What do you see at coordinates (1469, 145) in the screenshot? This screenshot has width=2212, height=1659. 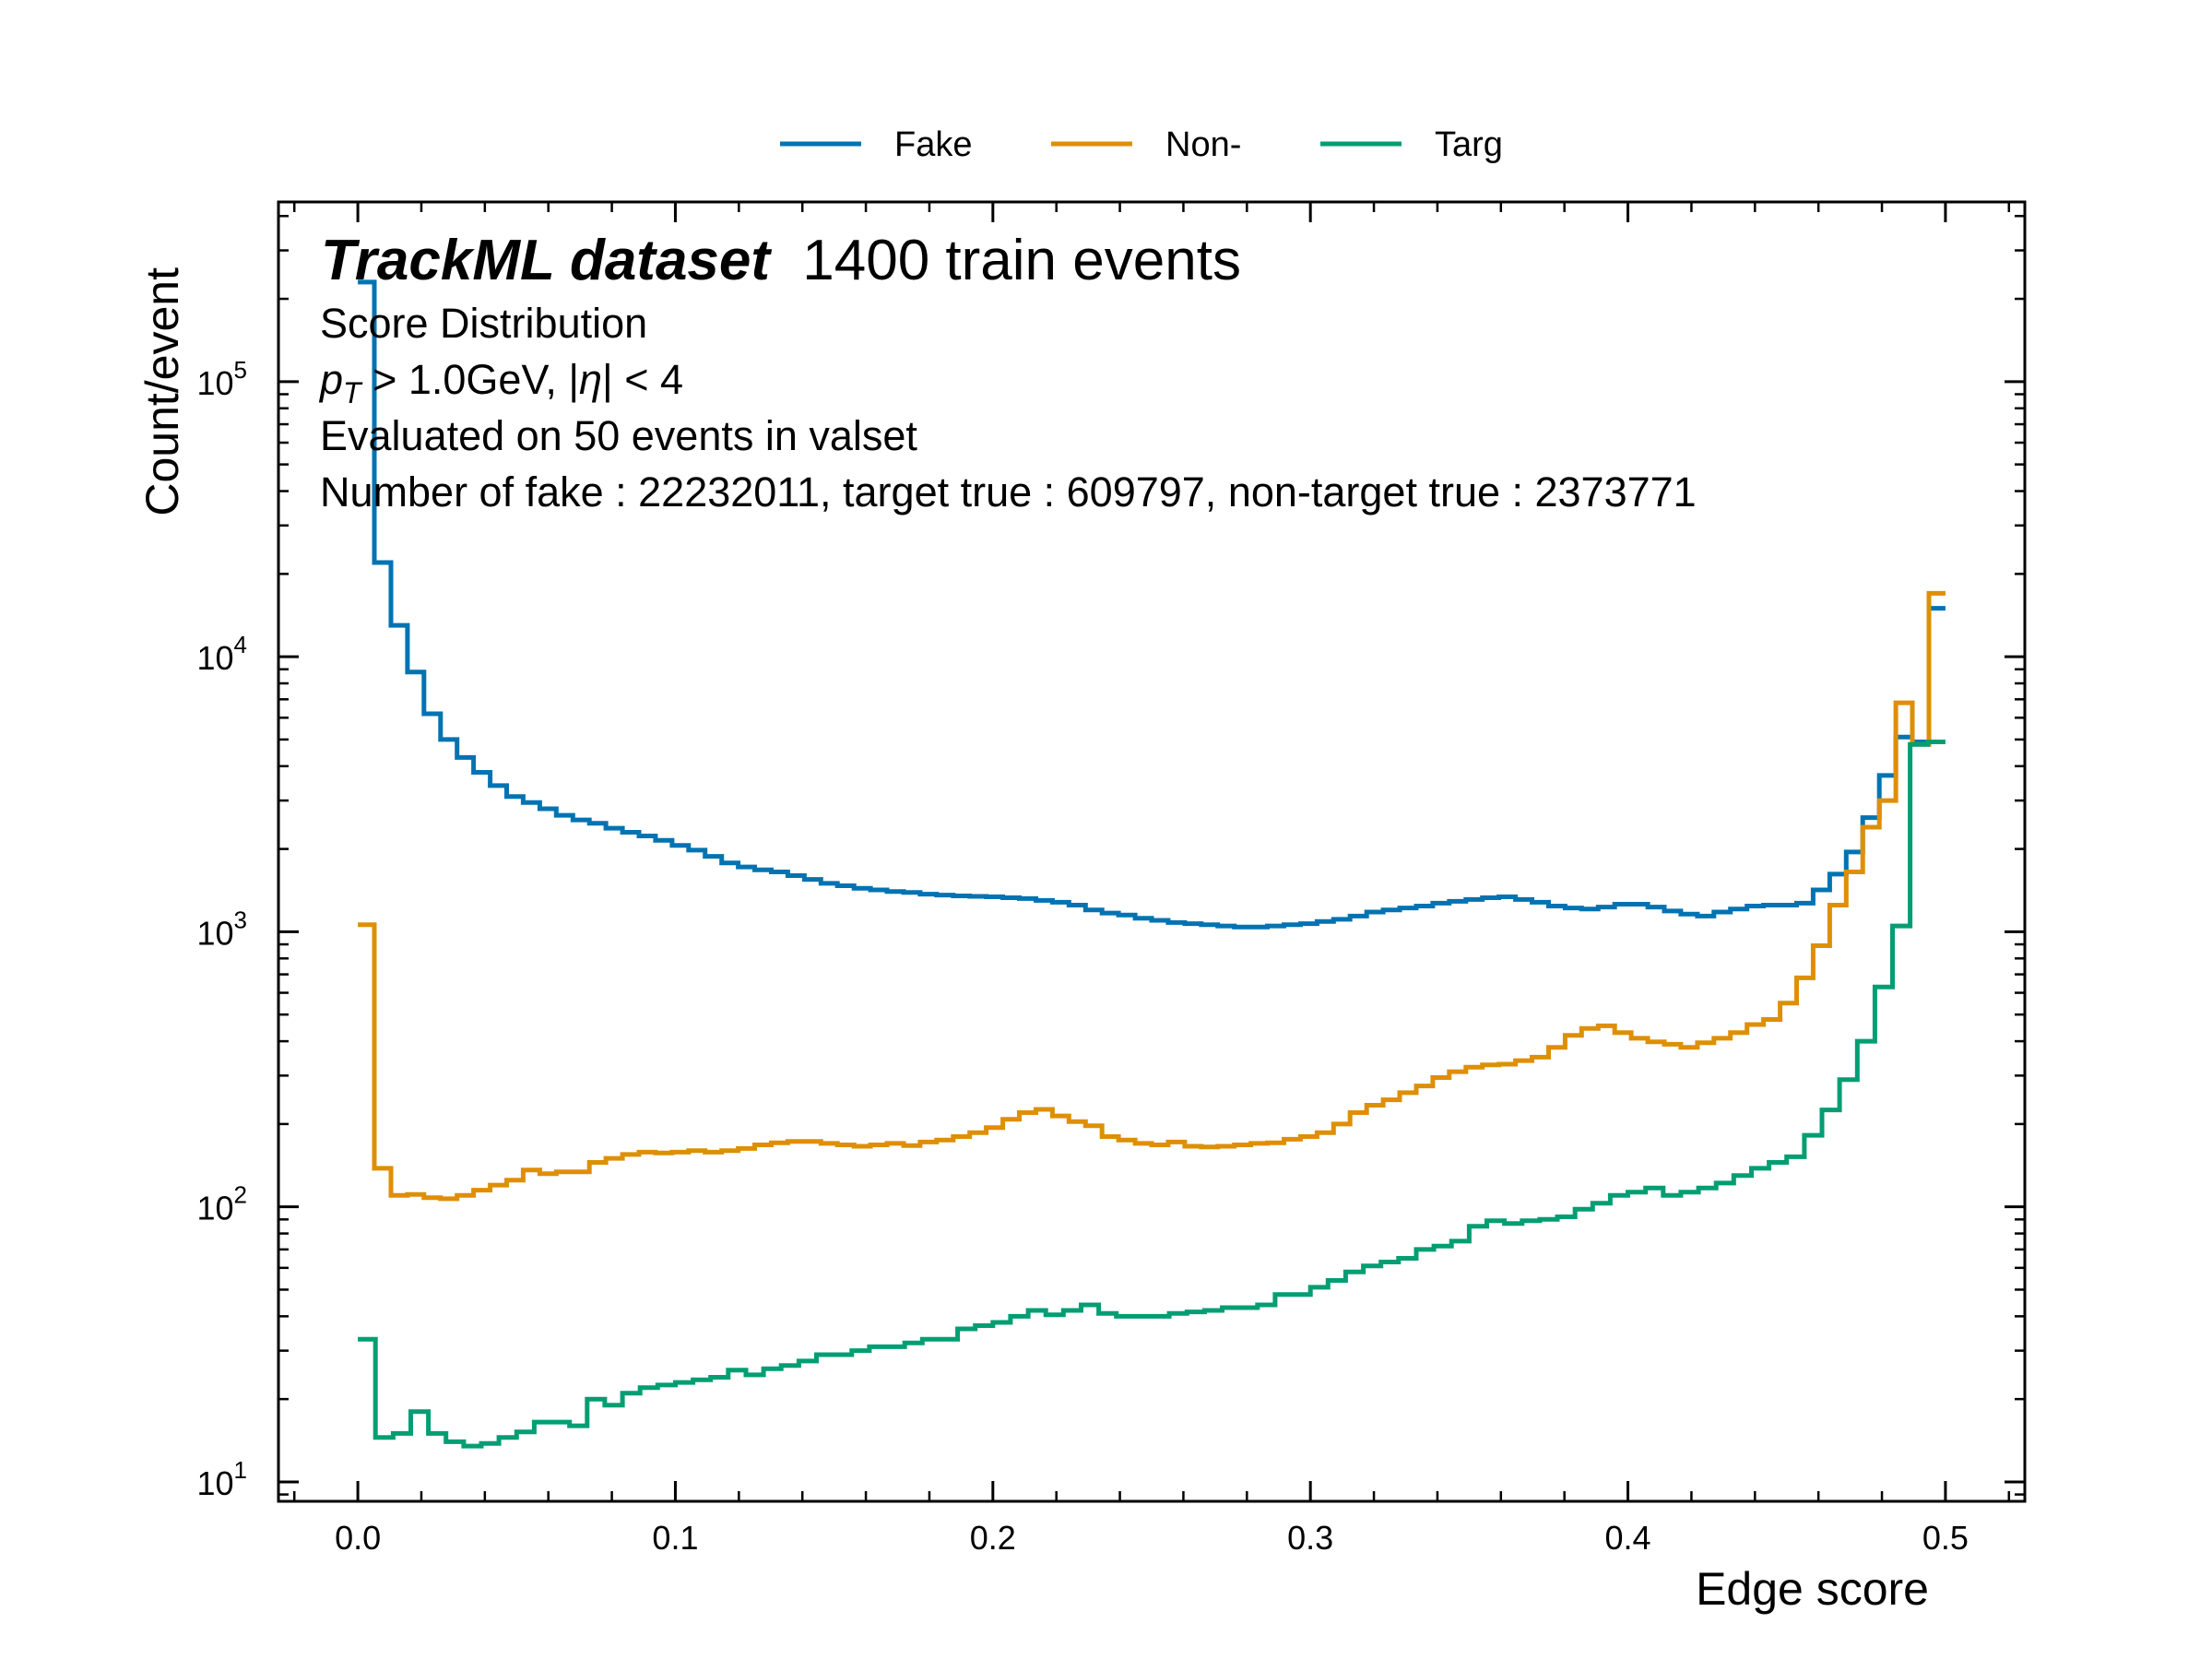 I see `legend-label: Targ` at bounding box center [1469, 145].